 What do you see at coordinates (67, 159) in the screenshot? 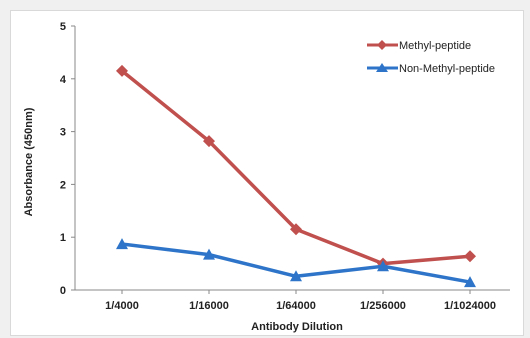
I see `y-tick-labels: 0 1 2 3 4 5` at bounding box center [67, 159].